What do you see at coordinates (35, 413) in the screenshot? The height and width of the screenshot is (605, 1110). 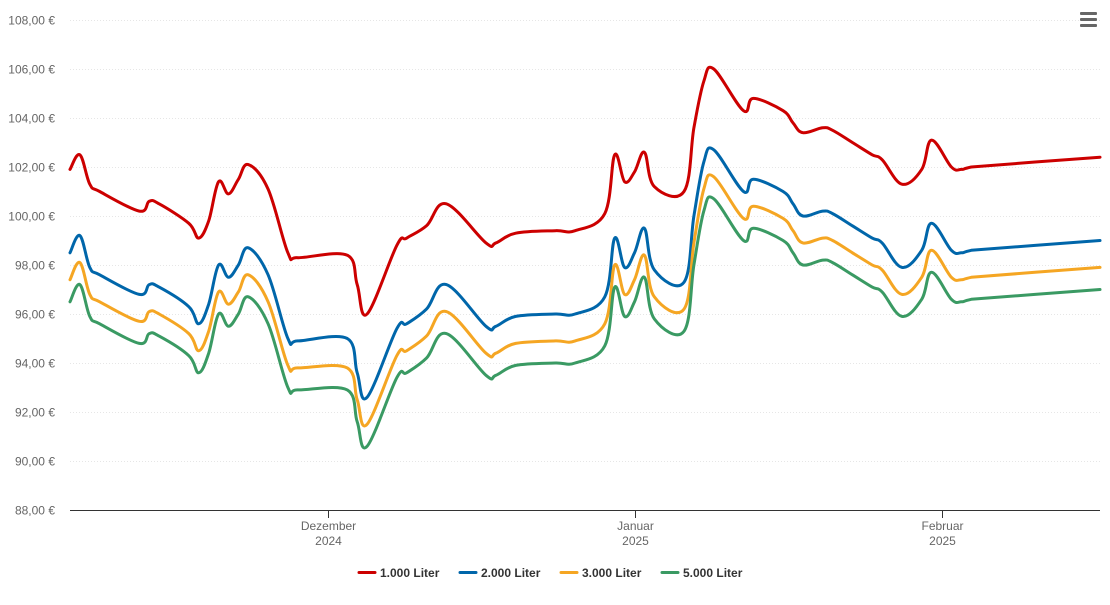 I see `y-tick-label: 92,00 €` at bounding box center [35, 413].